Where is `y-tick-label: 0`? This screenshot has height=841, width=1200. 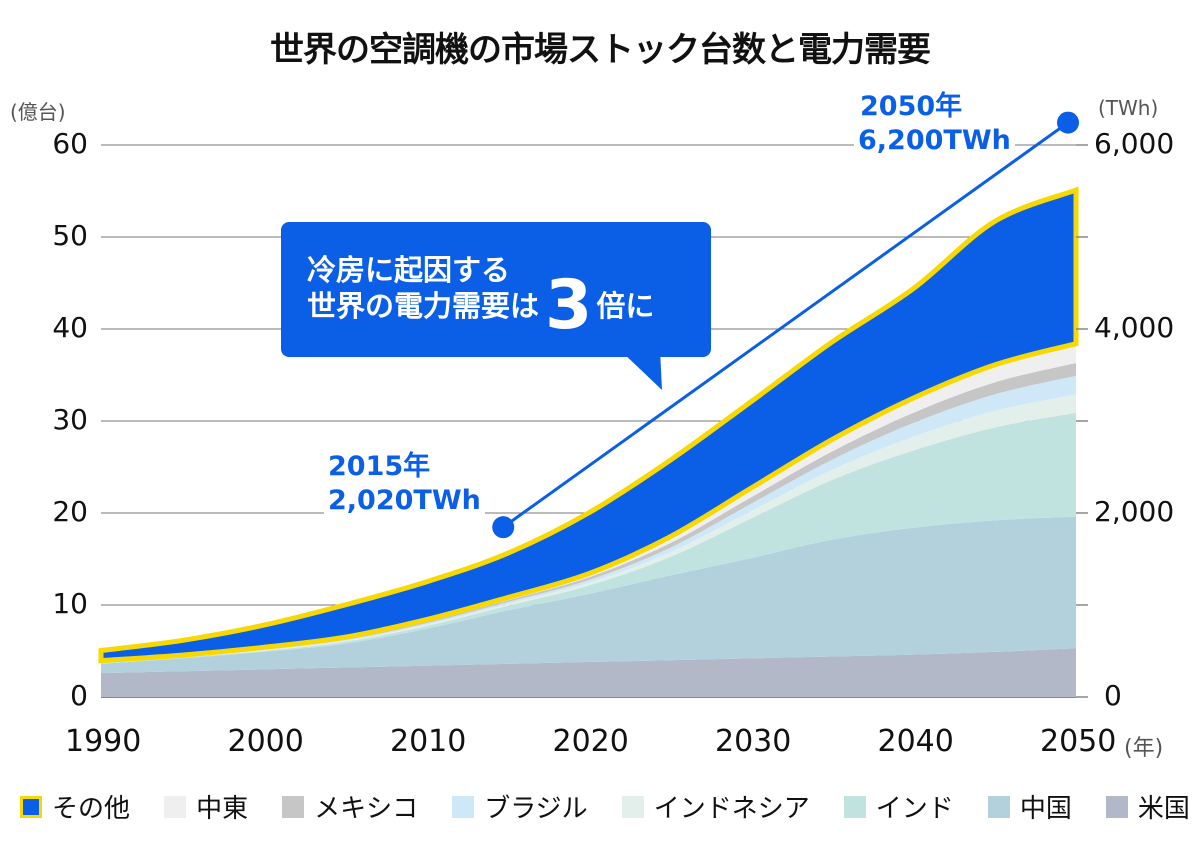
y-tick-label: 0 is located at coordinates (79, 695).